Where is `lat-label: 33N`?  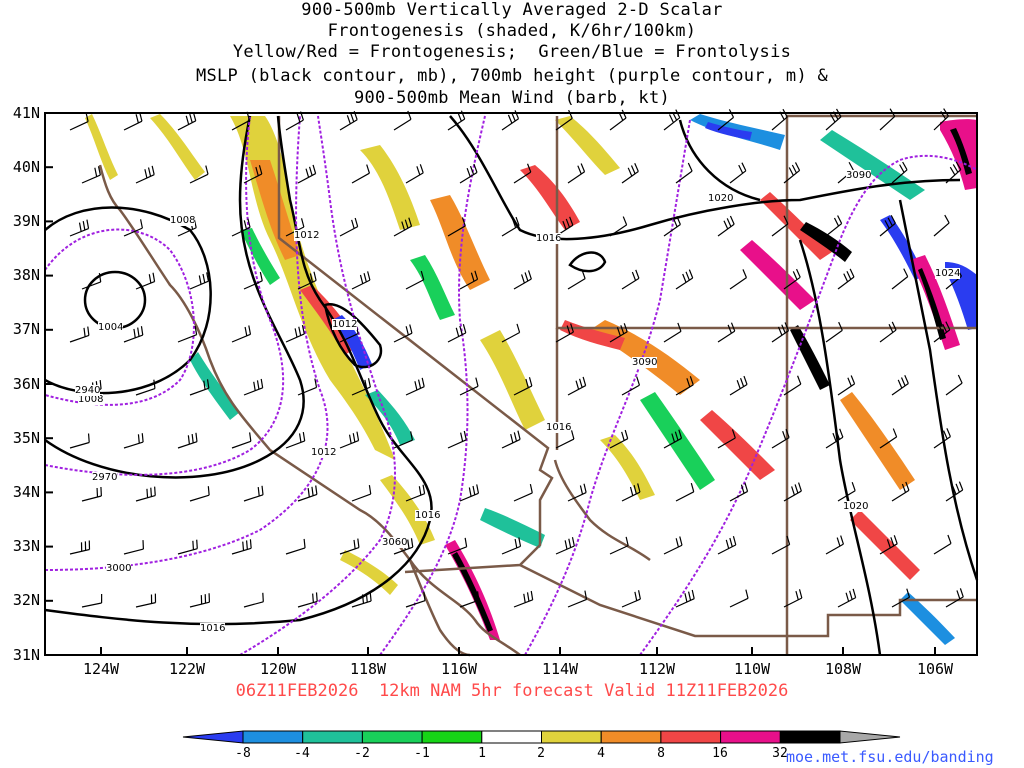
lat-label: 33N is located at coordinates (26, 546).